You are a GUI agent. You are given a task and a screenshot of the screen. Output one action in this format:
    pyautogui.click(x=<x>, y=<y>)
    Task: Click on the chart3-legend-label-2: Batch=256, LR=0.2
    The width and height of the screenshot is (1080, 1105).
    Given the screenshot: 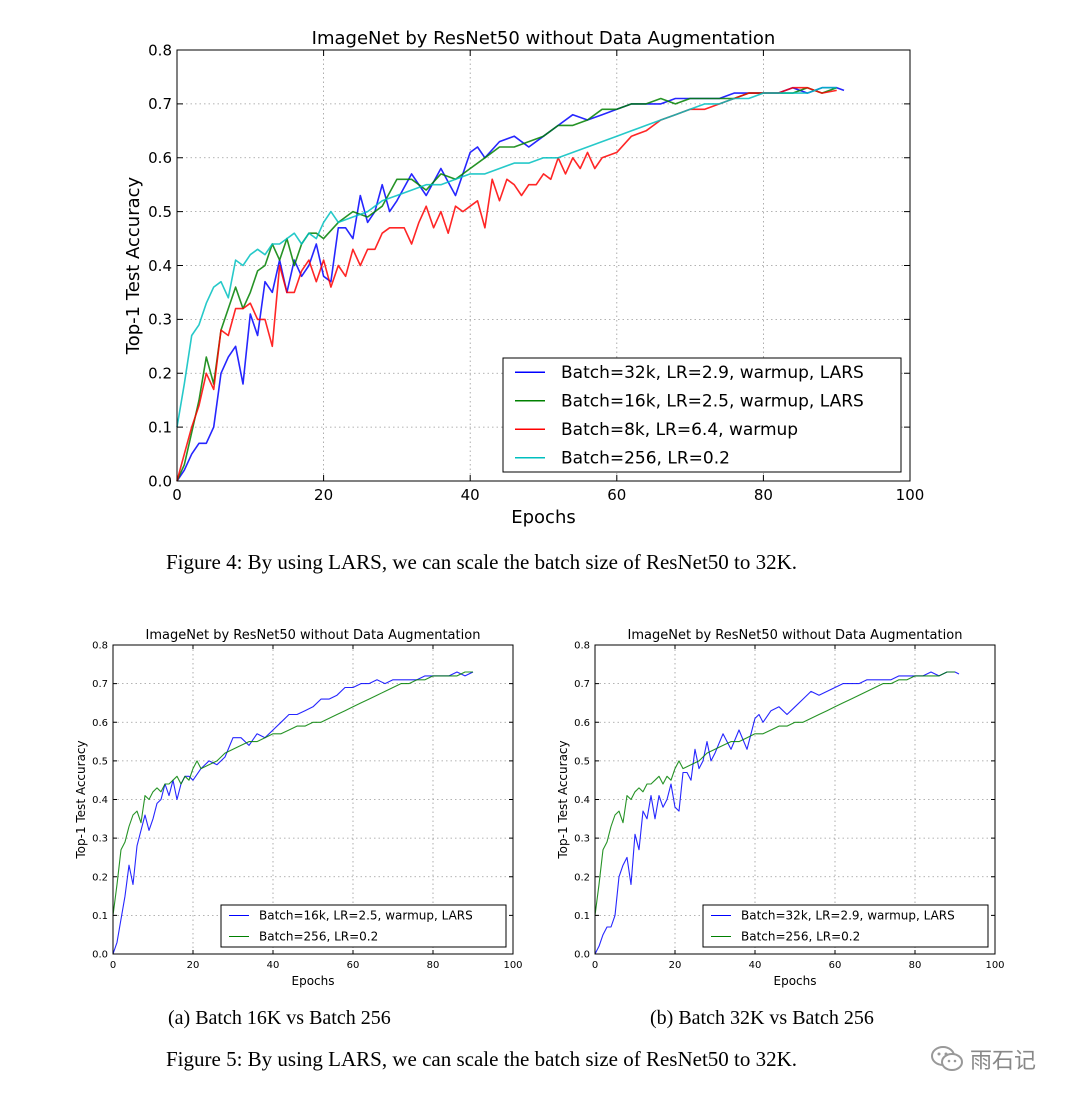 What is the action you would take?
    pyautogui.click(x=800, y=937)
    